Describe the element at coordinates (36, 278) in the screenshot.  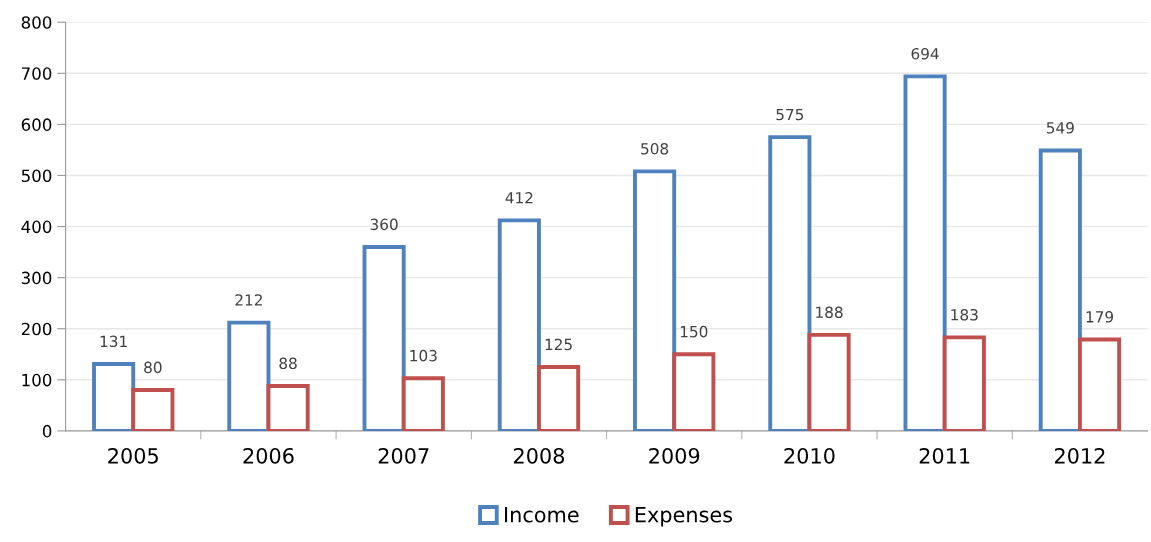
I see `y-tick-label: 300` at that location.